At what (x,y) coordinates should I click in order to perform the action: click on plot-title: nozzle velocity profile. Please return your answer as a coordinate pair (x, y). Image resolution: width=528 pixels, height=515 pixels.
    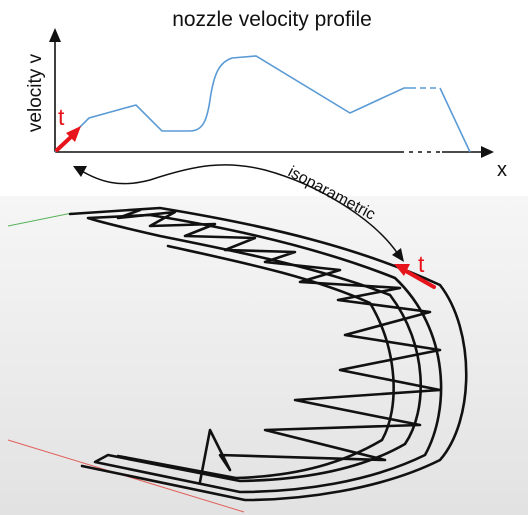
    Looking at the image, I should click on (272, 19).